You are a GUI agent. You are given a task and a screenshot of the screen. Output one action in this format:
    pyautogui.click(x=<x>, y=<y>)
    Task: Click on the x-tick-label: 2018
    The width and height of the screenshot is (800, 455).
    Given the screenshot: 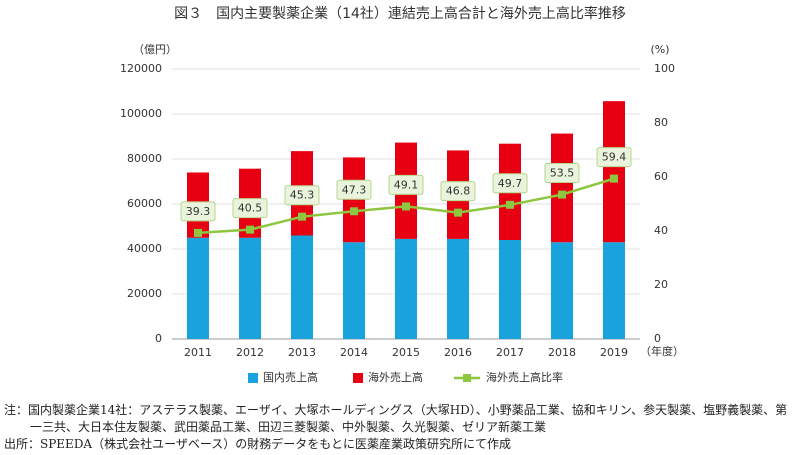 What is the action you would take?
    pyautogui.click(x=562, y=352)
    